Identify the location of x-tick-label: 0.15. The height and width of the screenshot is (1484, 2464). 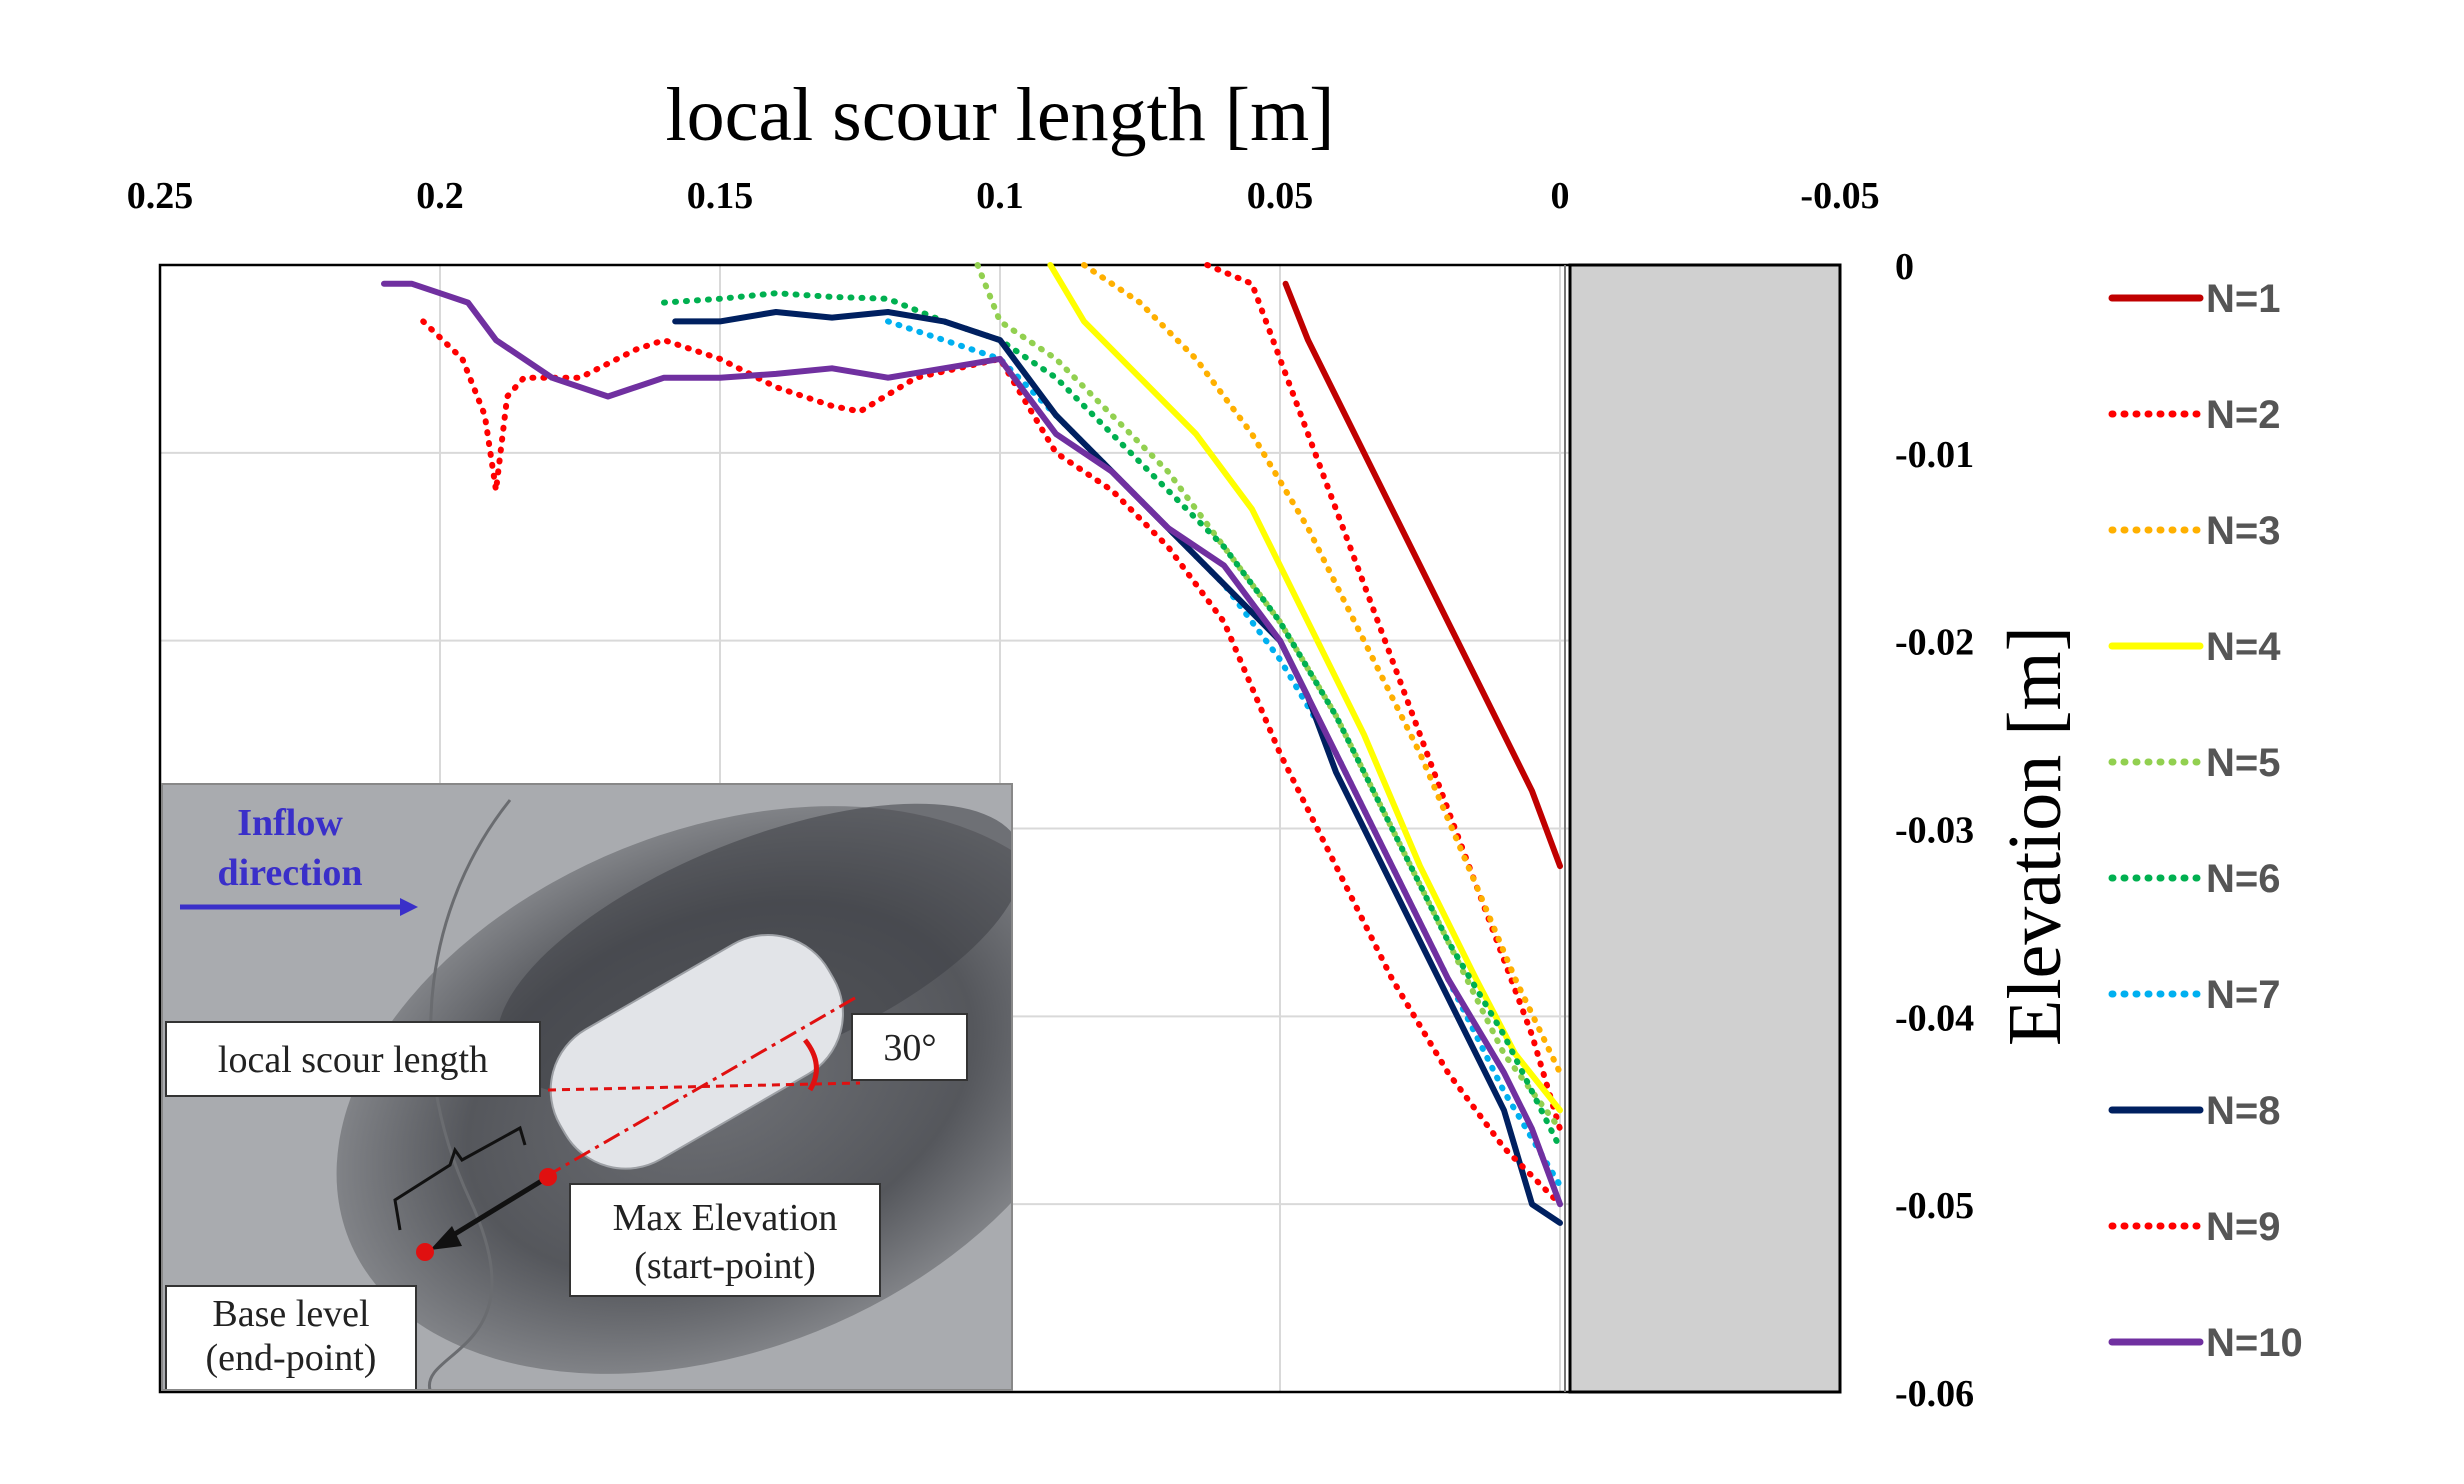
(720, 196).